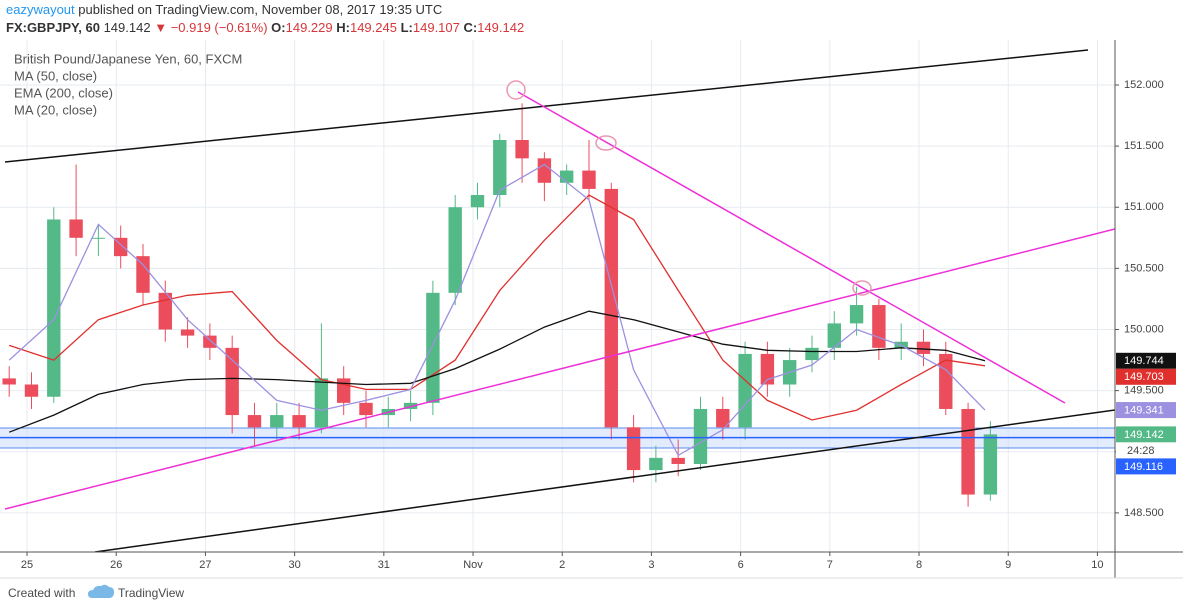 The image size is (1183, 611). Describe the element at coordinates (407, 27) in the screenshot. I see `ohlc-key: L:` at that location.